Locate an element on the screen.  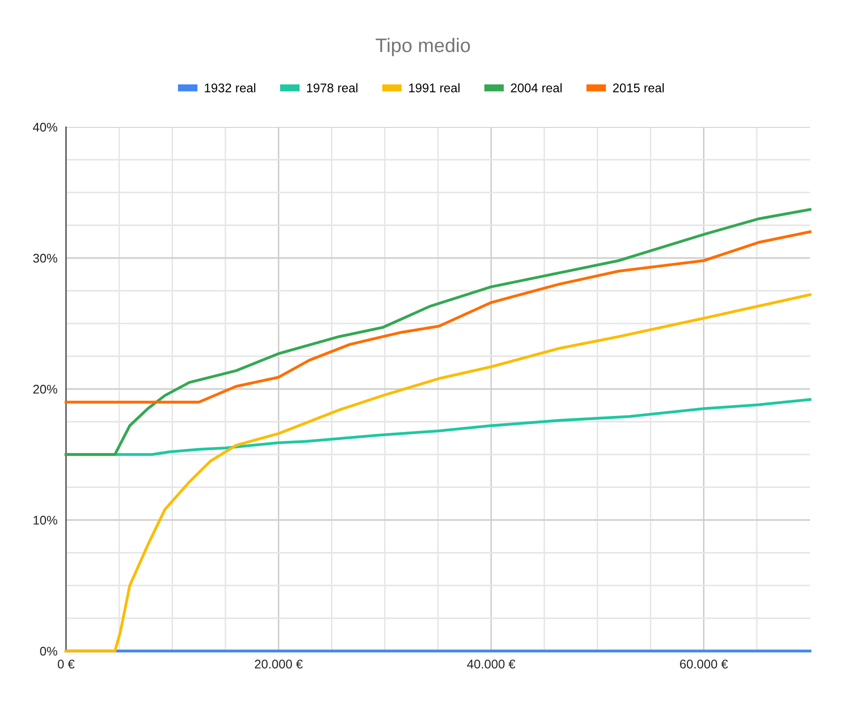
y-tick-label: 30% is located at coordinates (45, 258).